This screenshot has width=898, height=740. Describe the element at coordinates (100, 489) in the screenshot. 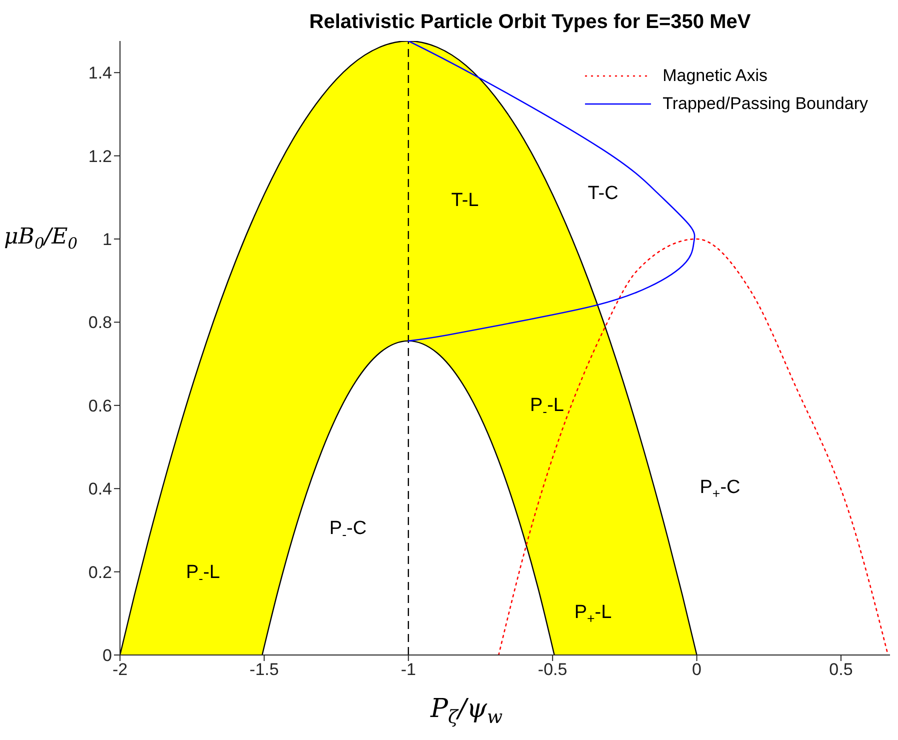

I see `y-tick-label: 0.4` at that location.